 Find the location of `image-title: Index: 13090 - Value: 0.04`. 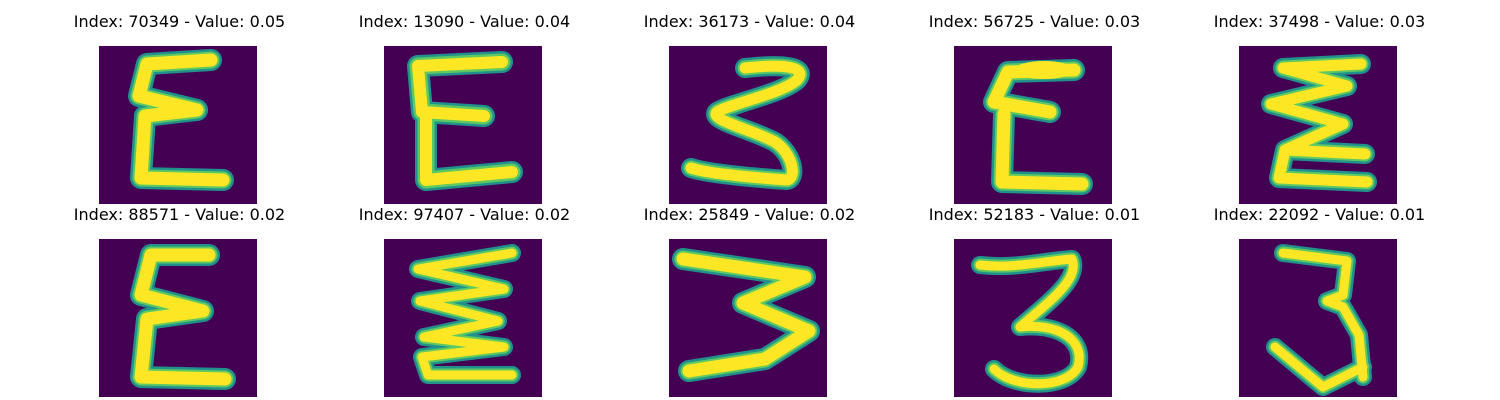

image-title: Index: 13090 - Value: 0.04 is located at coordinates (464, 21).